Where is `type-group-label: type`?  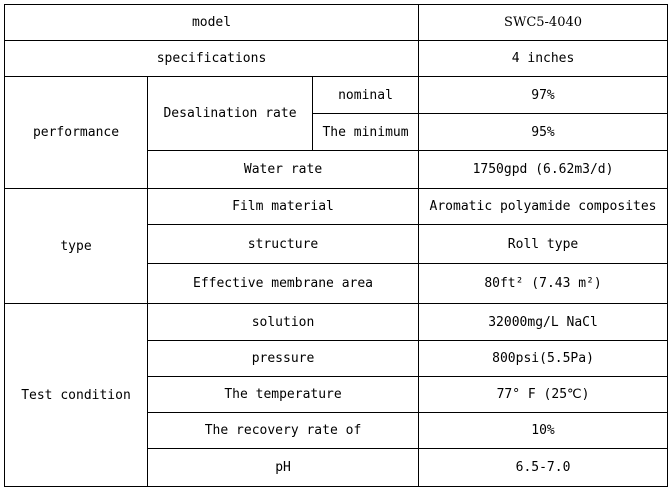 type-group-label: type is located at coordinates (76, 246).